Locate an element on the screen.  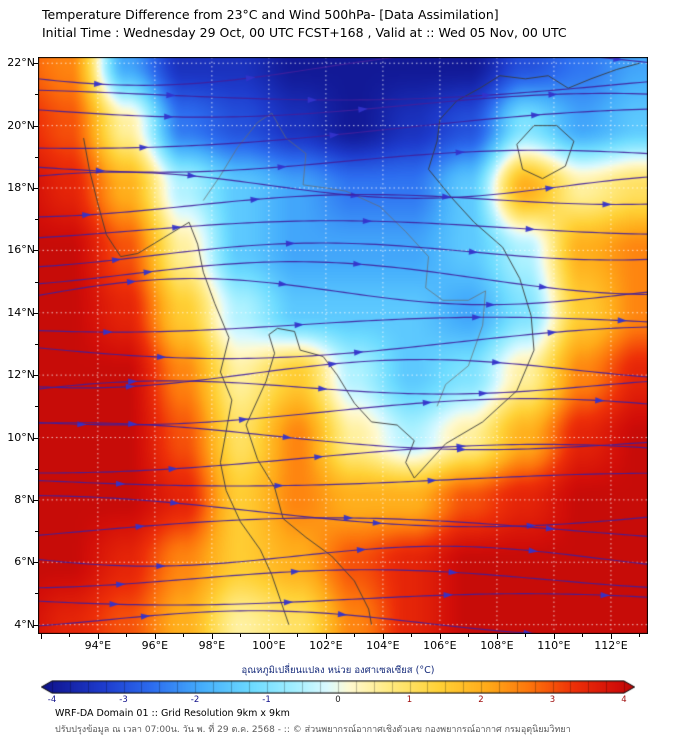
x-axis-label: 102°E is located at coordinates (326, 645).